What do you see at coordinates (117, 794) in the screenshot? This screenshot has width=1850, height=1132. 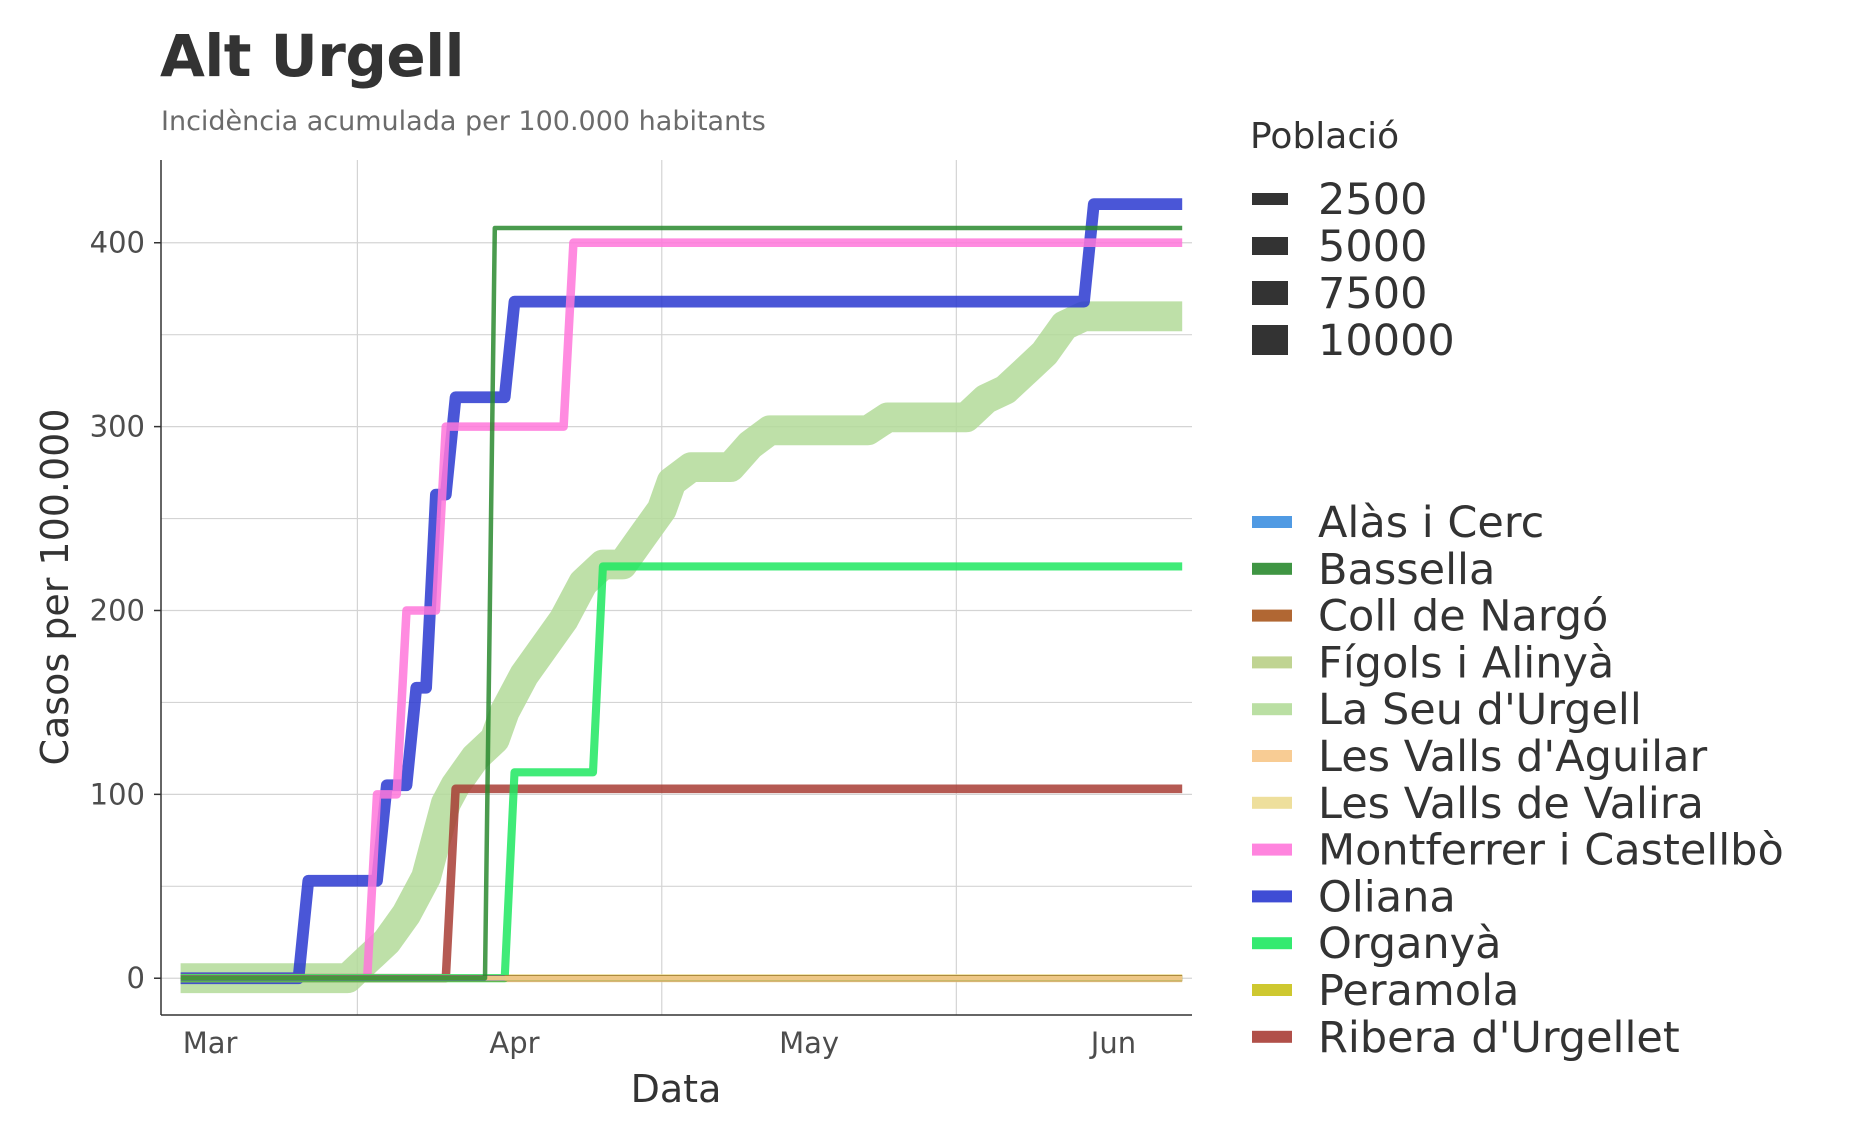 I see `y-tick-label: 100` at bounding box center [117, 794].